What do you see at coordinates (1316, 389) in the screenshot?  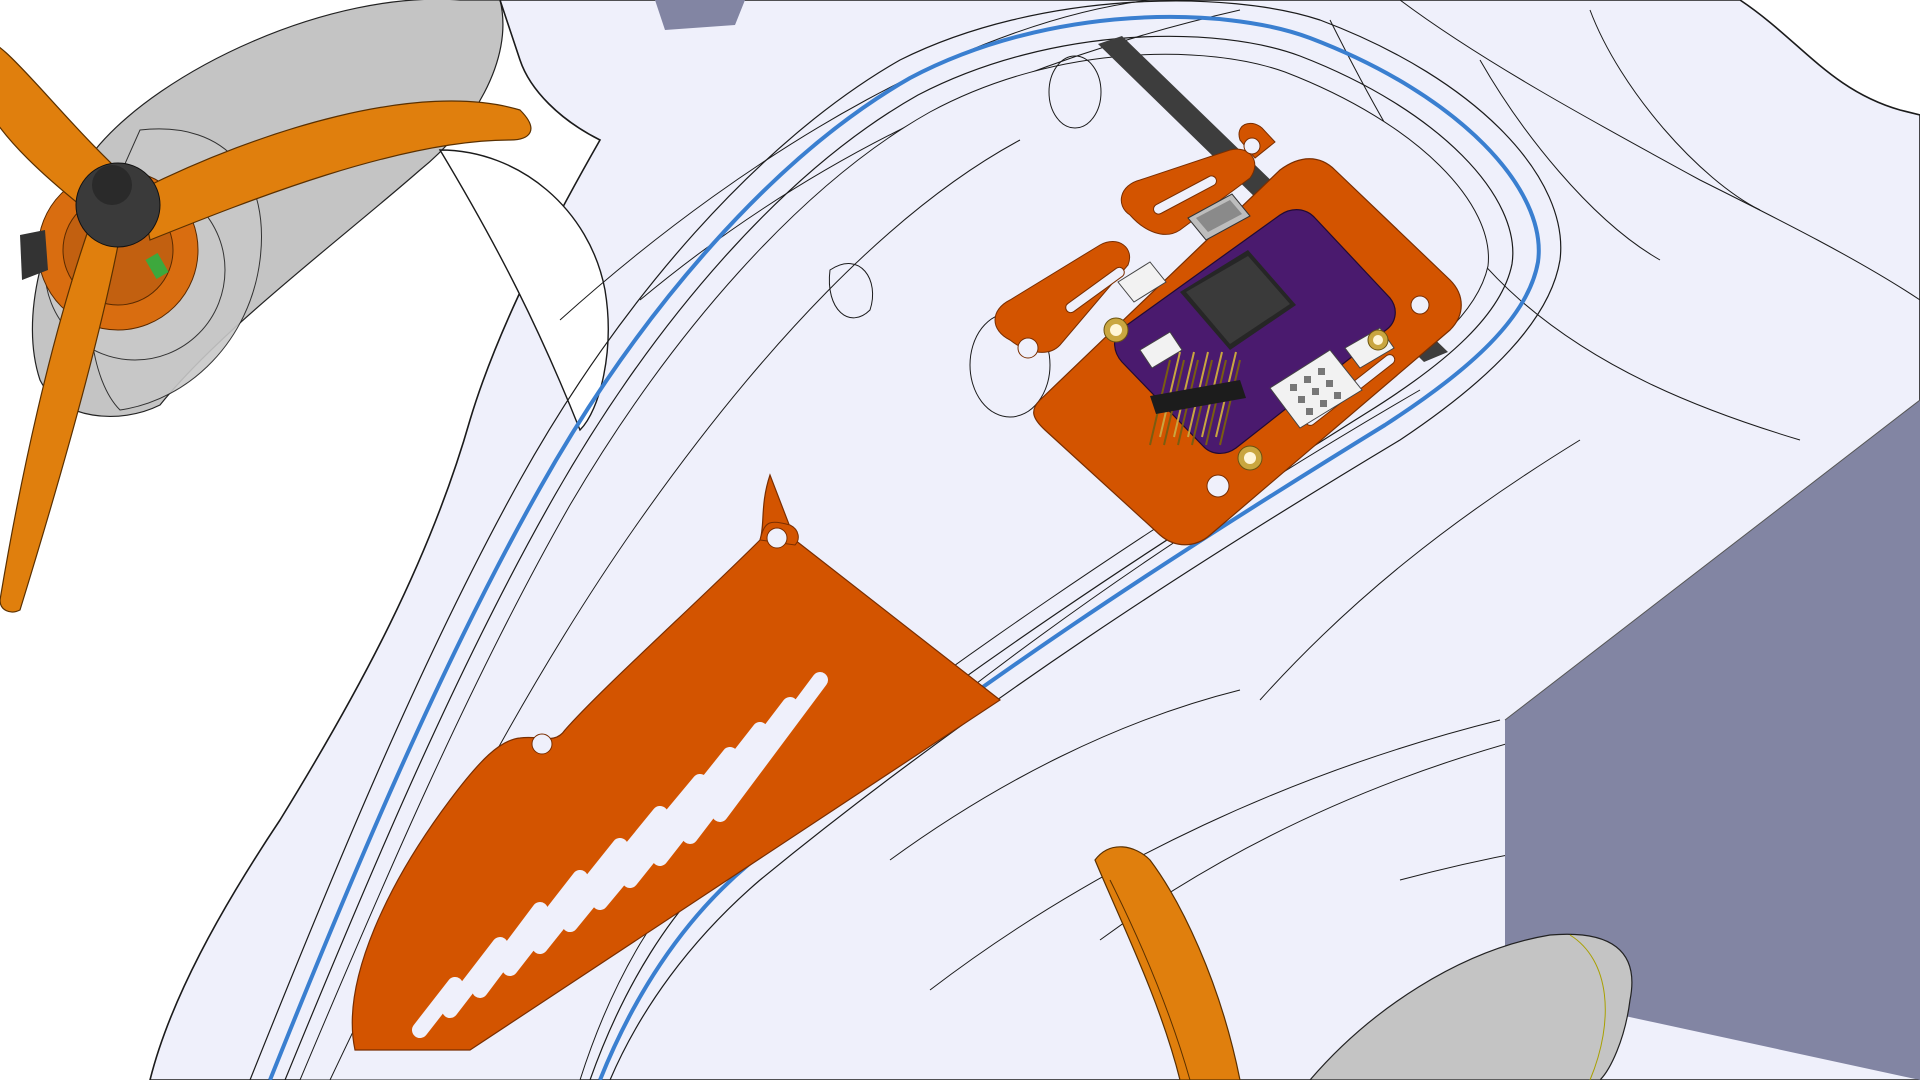 I see `boxed-header` at bounding box center [1316, 389].